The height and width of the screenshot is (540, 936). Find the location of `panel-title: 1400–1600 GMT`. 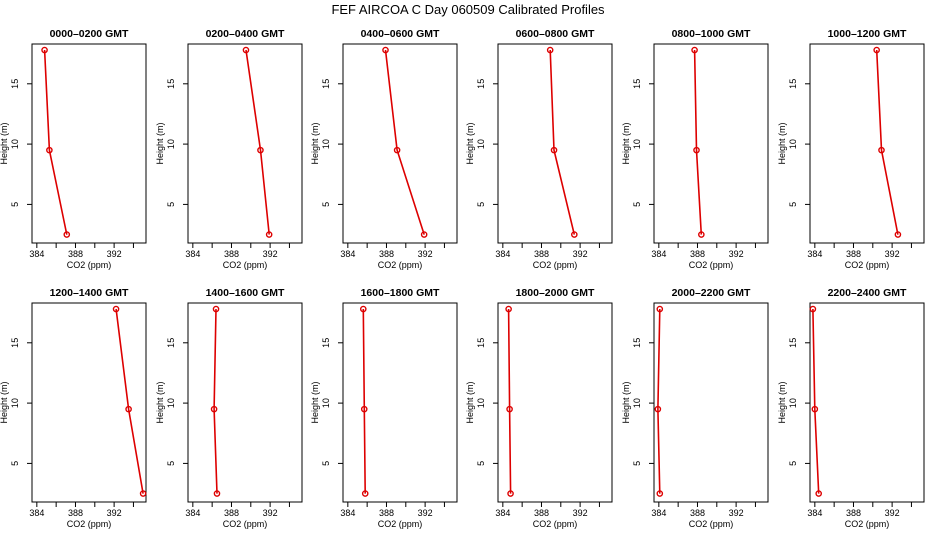

panel-title: 1400–1600 GMT is located at coordinates (245, 293).